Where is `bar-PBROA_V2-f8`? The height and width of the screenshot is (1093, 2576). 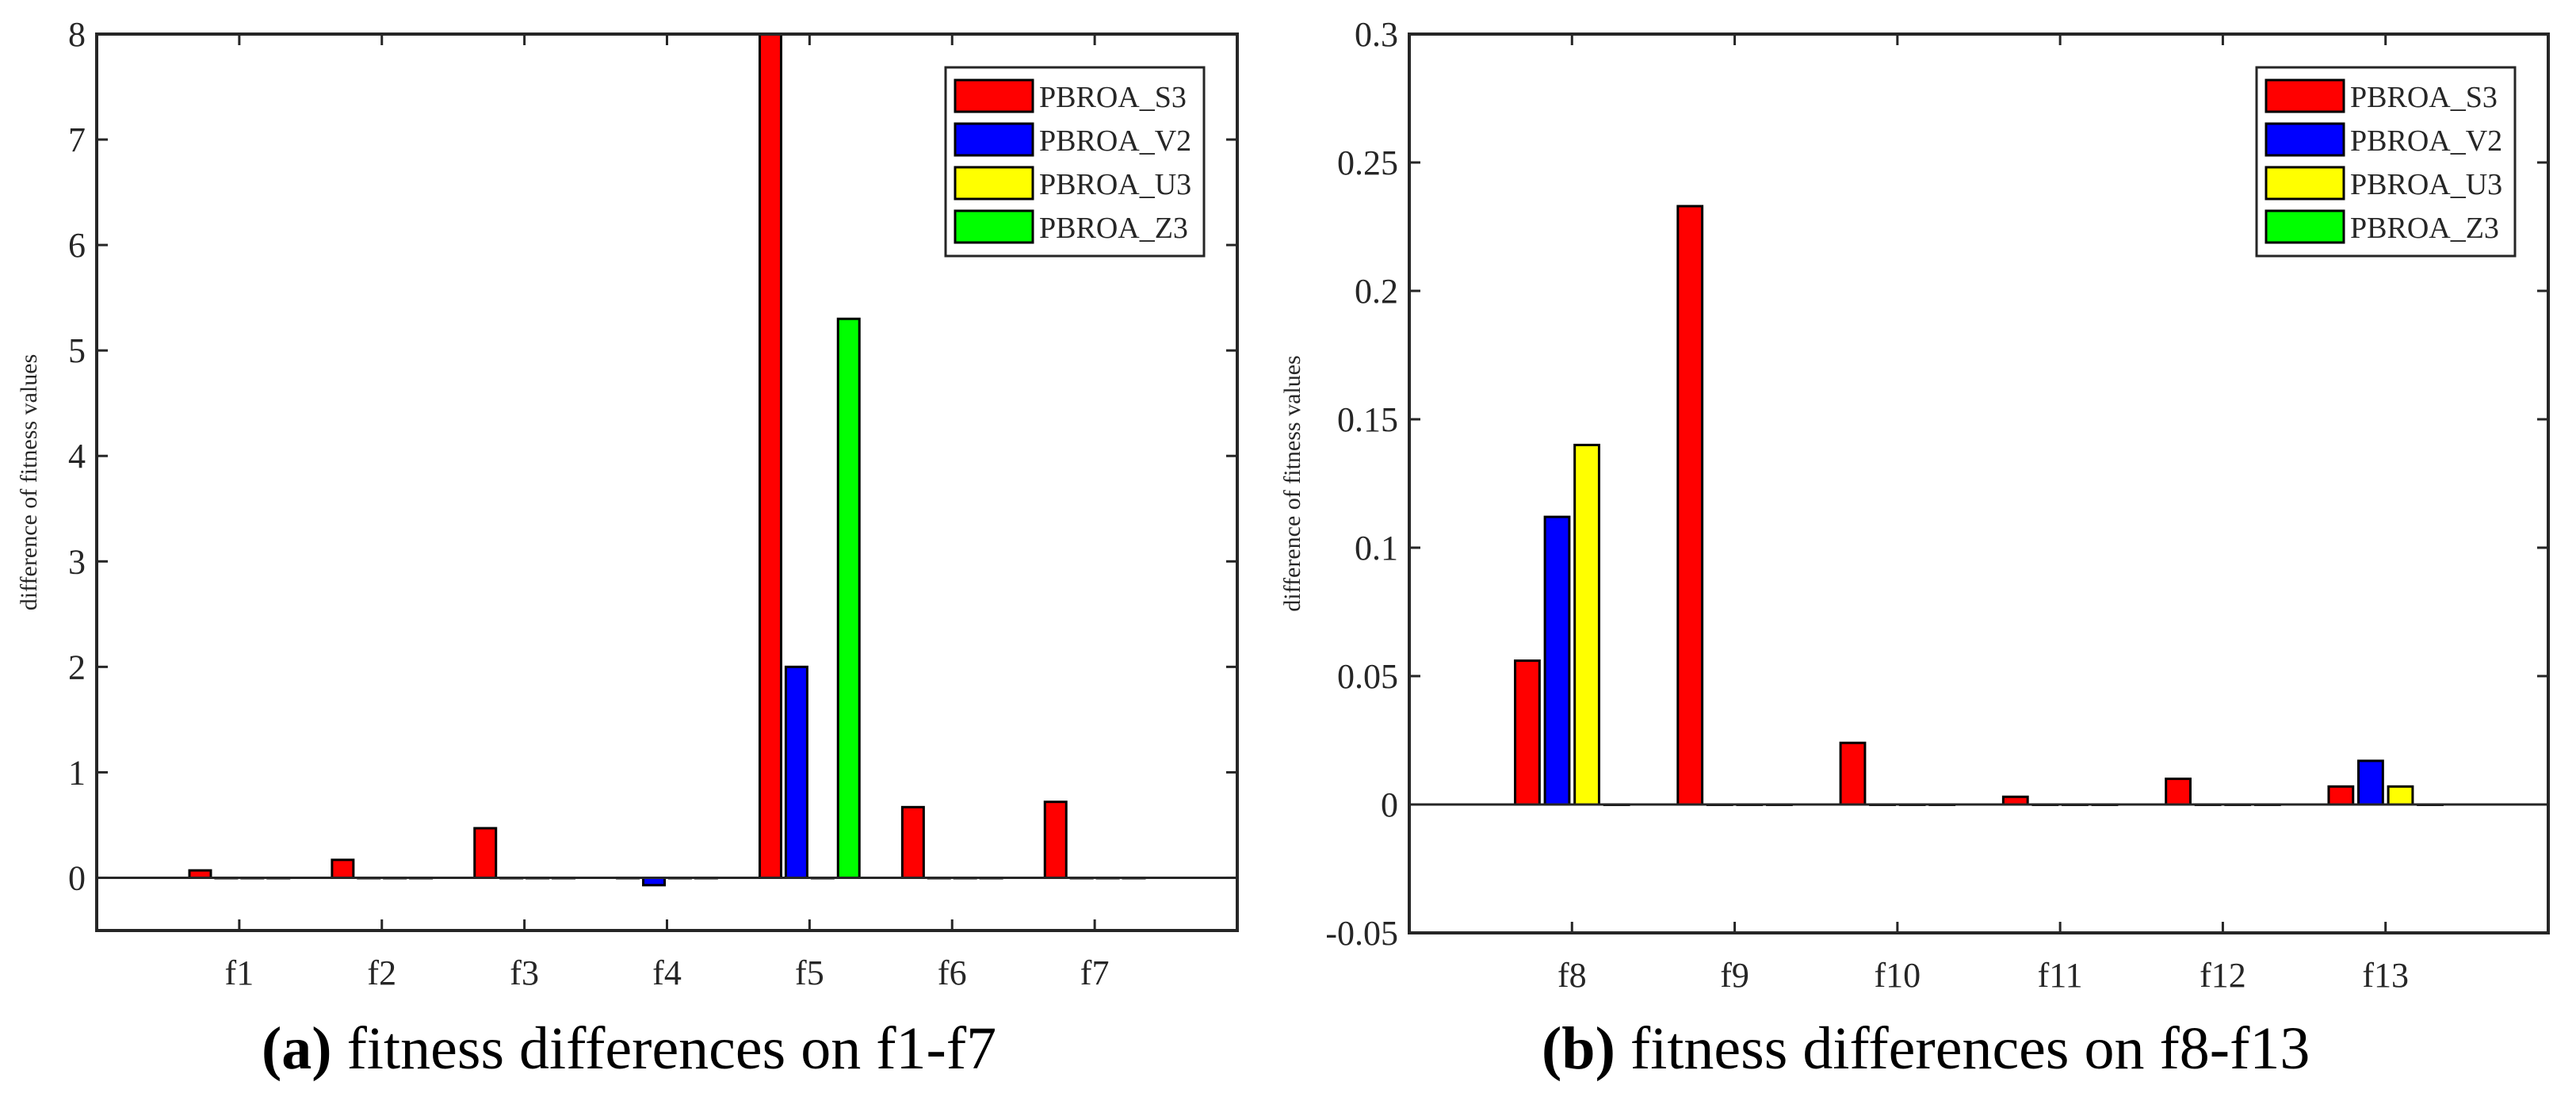
bar-PBROA_V2-f8 is located at coordinates (1557, 660).